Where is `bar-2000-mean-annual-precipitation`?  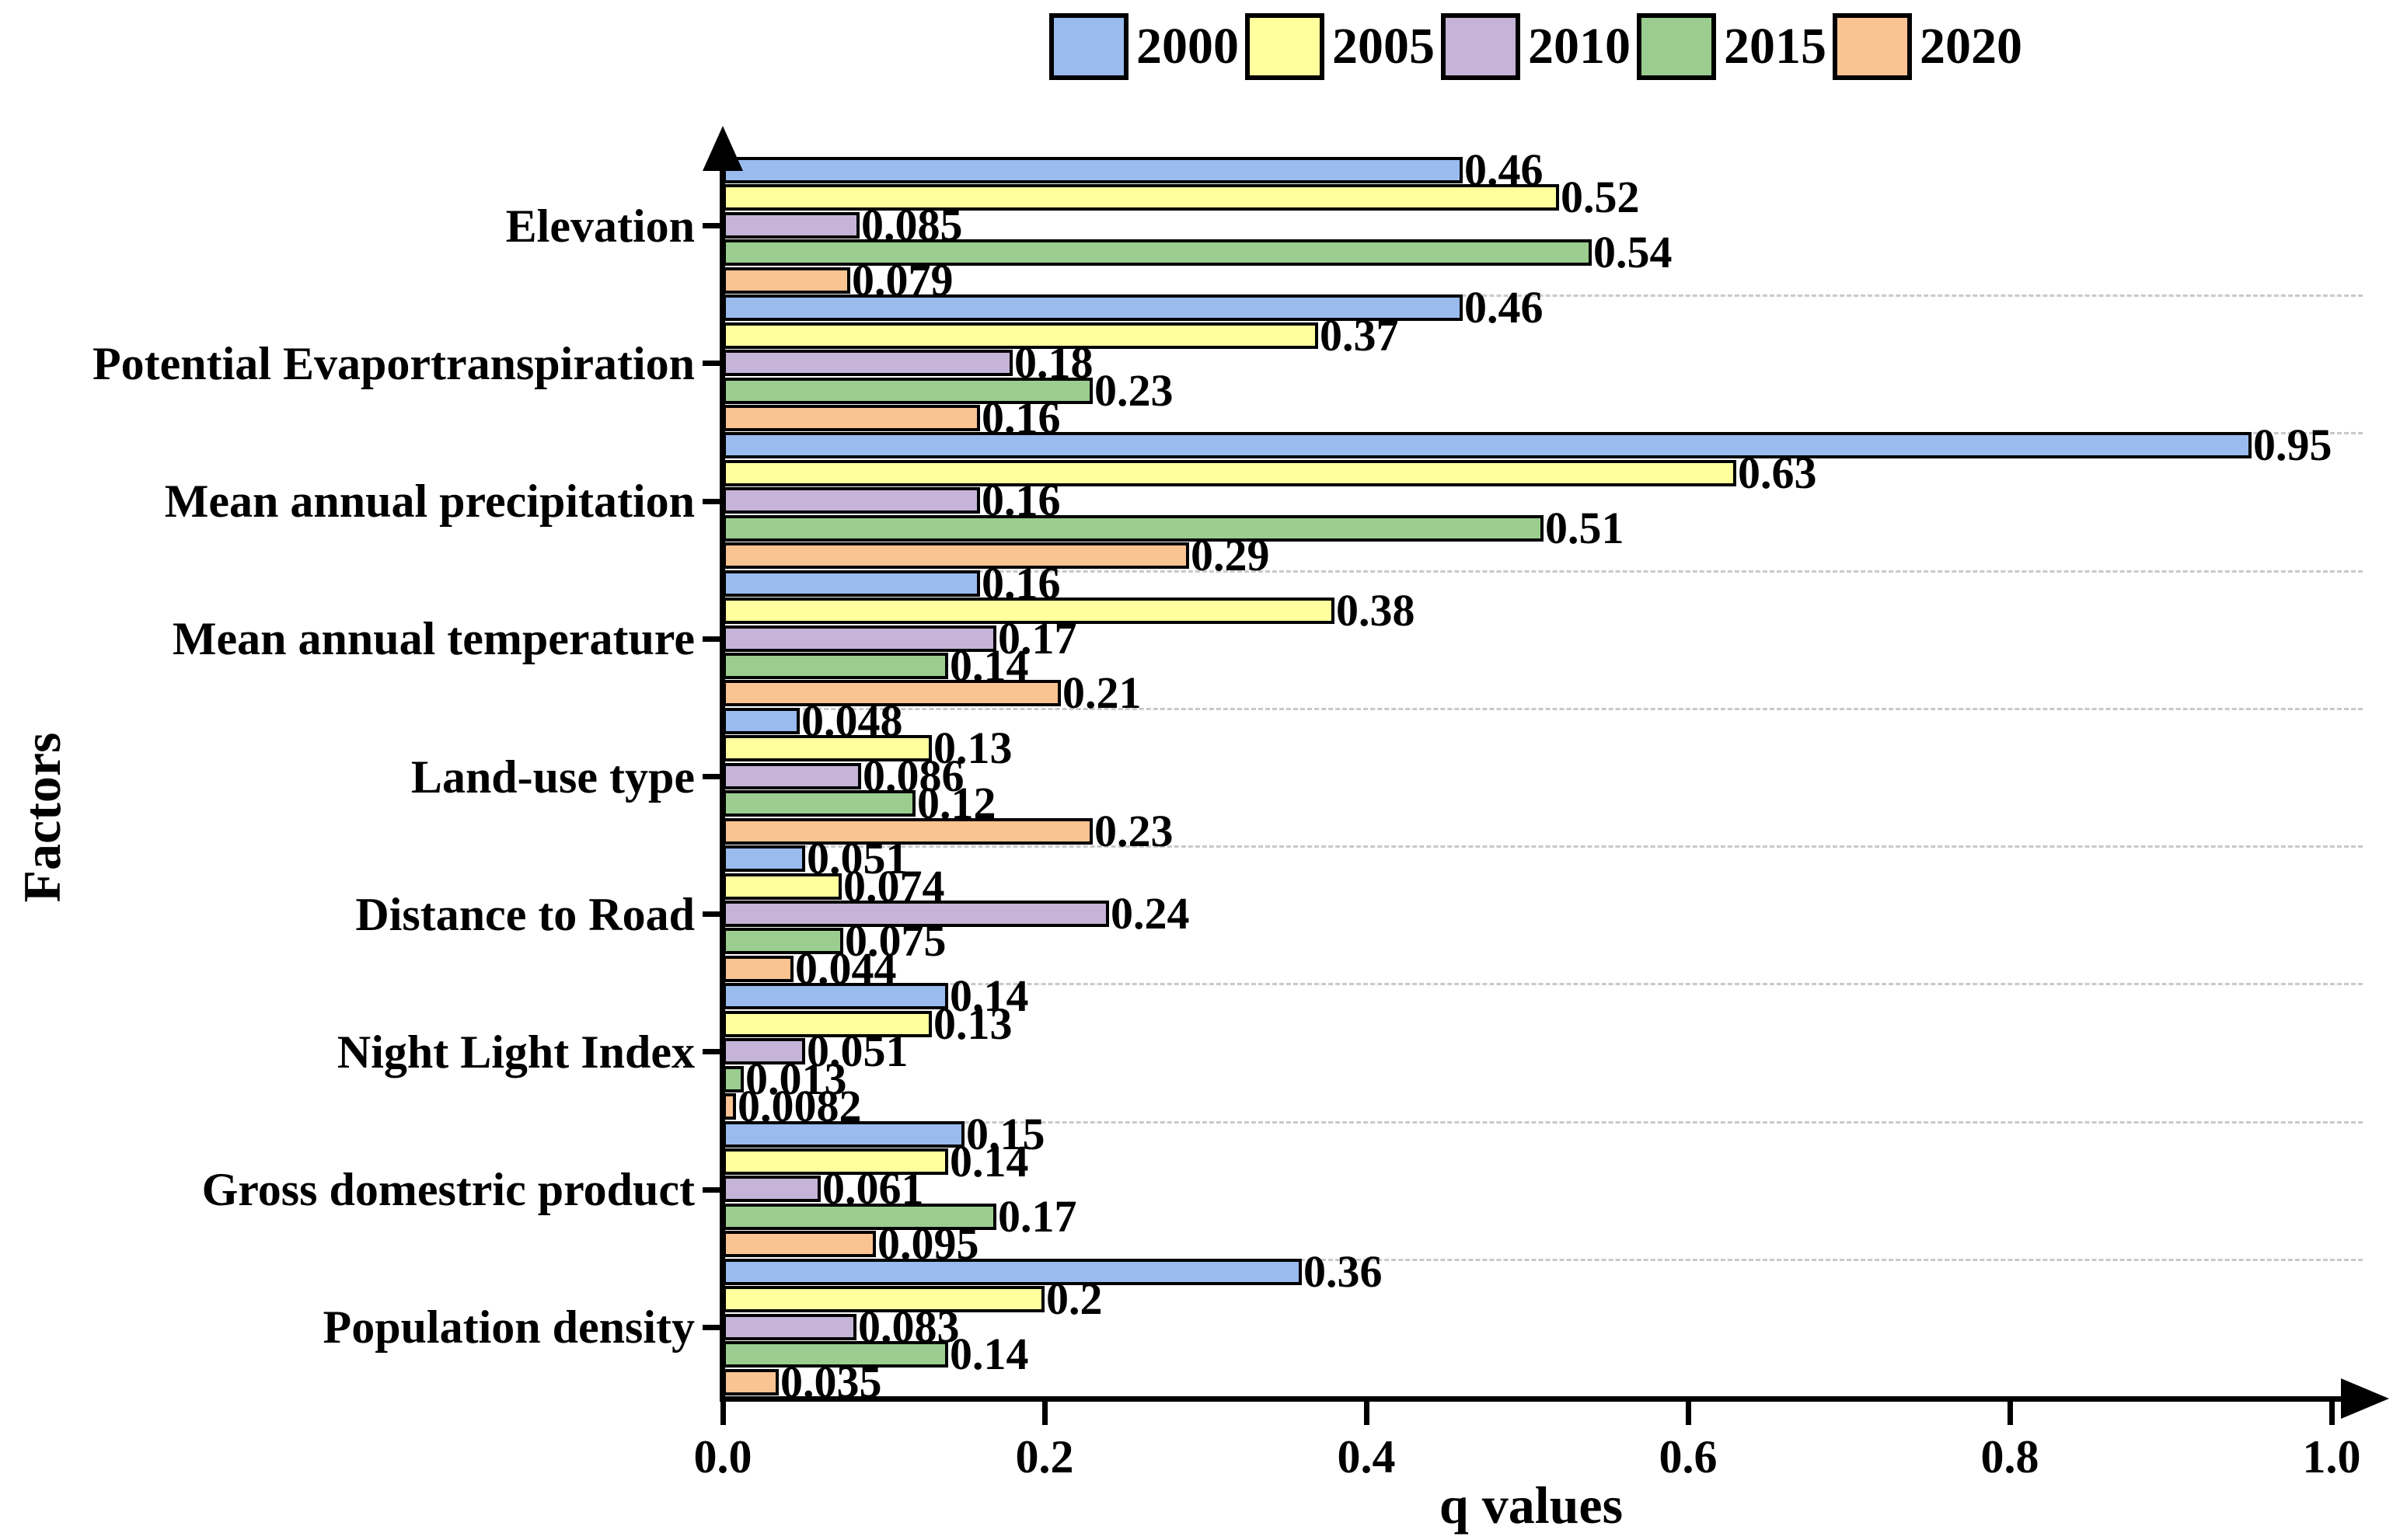
bar-2000-mean-annual-precipitation is located at coordinates (1487, 445).